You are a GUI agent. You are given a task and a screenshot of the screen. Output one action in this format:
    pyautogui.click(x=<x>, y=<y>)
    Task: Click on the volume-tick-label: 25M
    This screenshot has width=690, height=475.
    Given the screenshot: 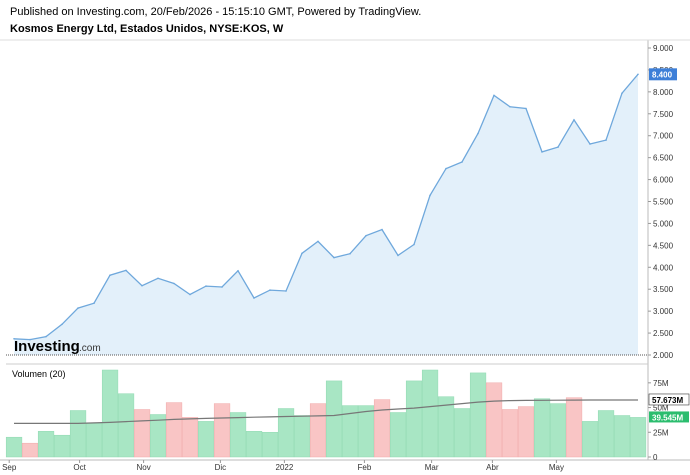 What is the action you would take?
    pyautogui.click(x=661, y=432)
    